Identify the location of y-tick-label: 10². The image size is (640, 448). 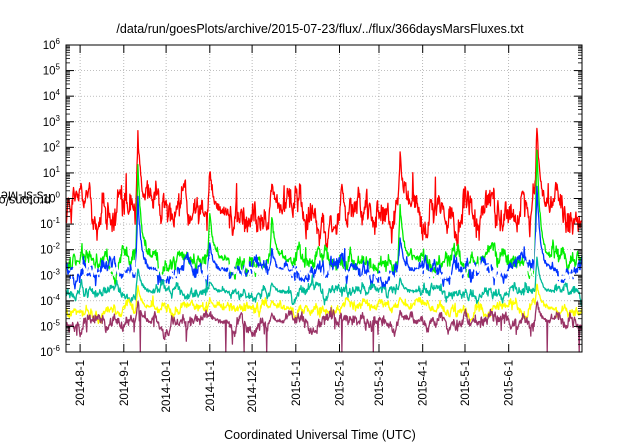
(52, 146).